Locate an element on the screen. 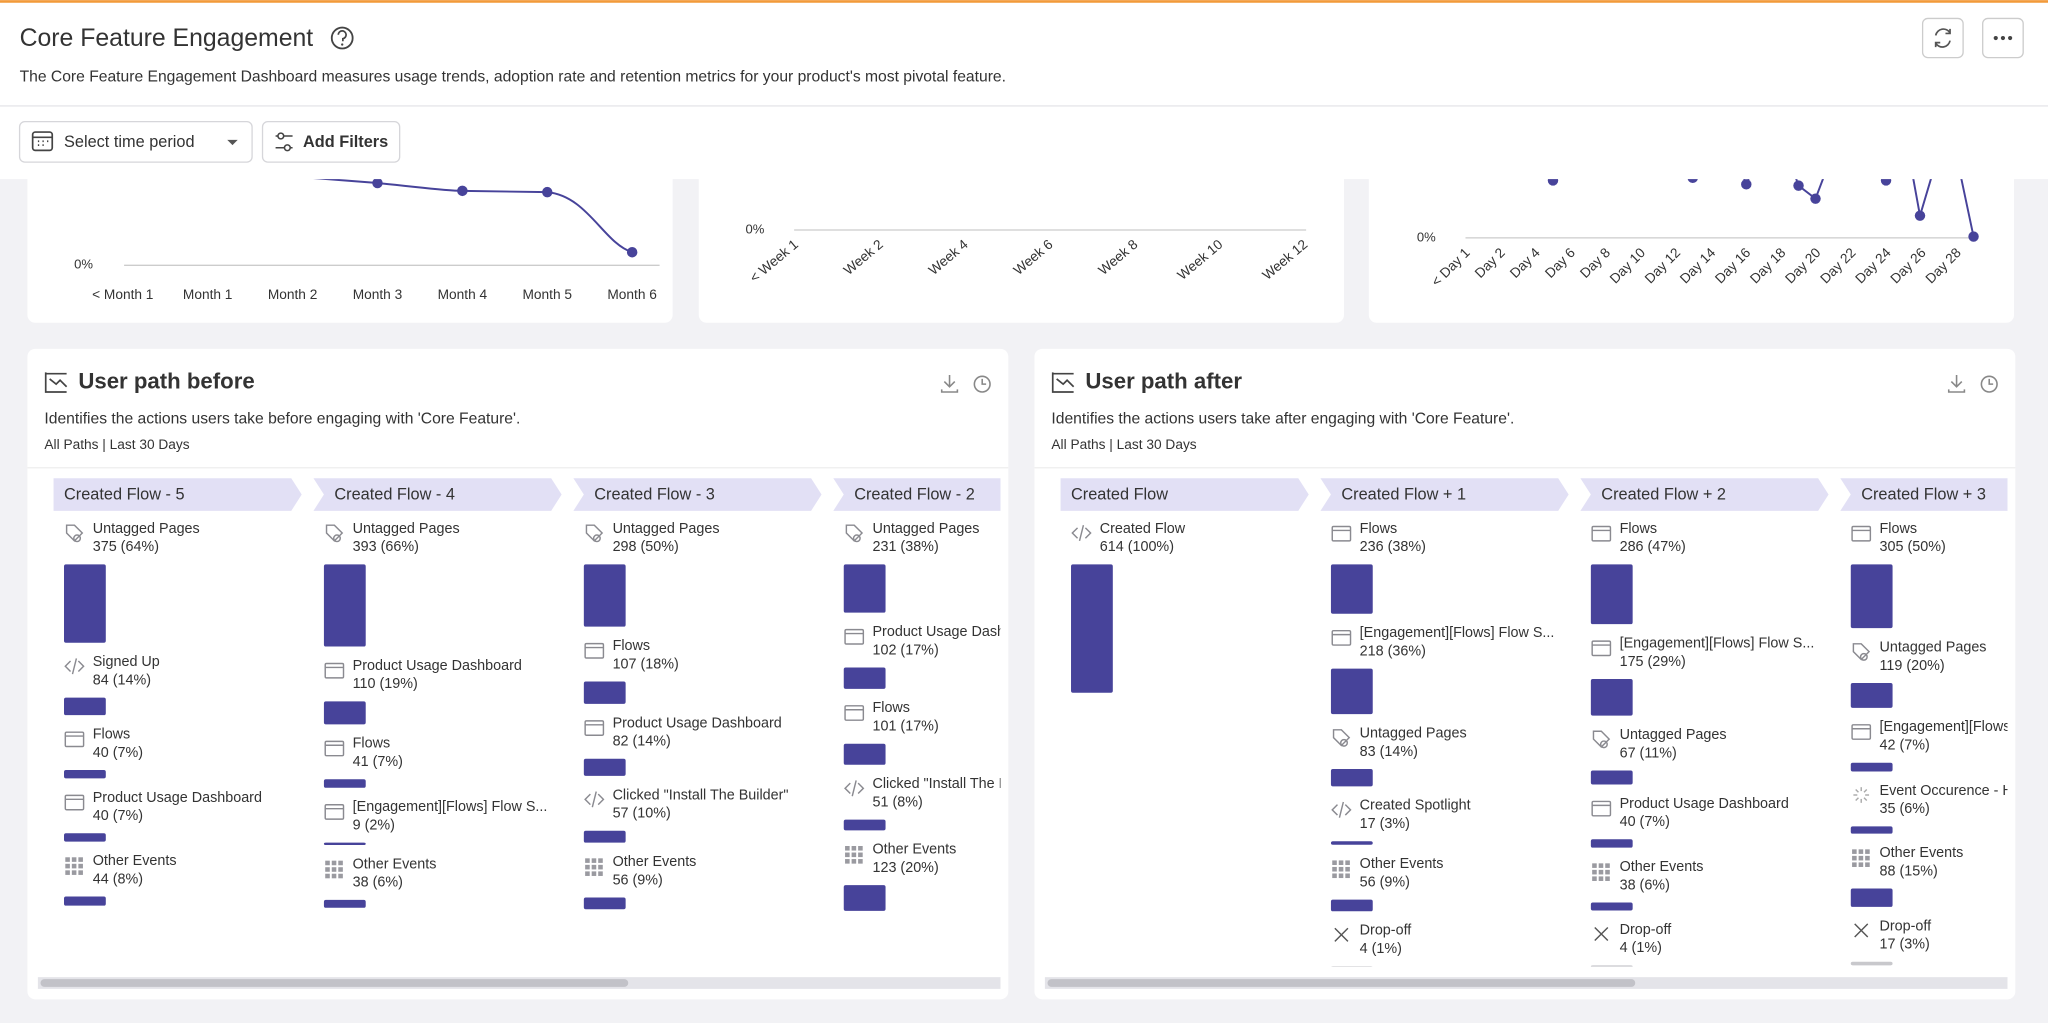 The height and width of the screenshot is (1023, 2048). time-placeholder: Select time period is located at coordinates (129, 142).